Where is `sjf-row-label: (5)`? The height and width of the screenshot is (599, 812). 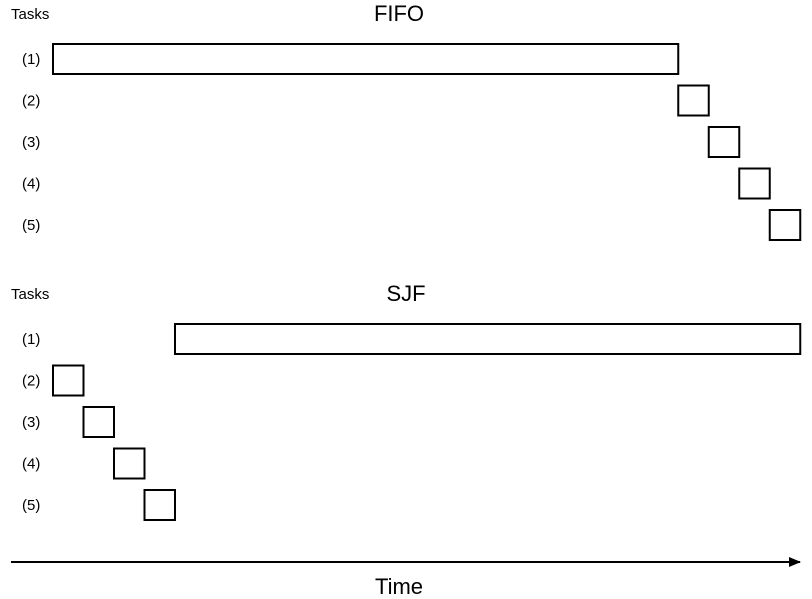 sjf-row-label: (5) is located at coordinates (31, 505).